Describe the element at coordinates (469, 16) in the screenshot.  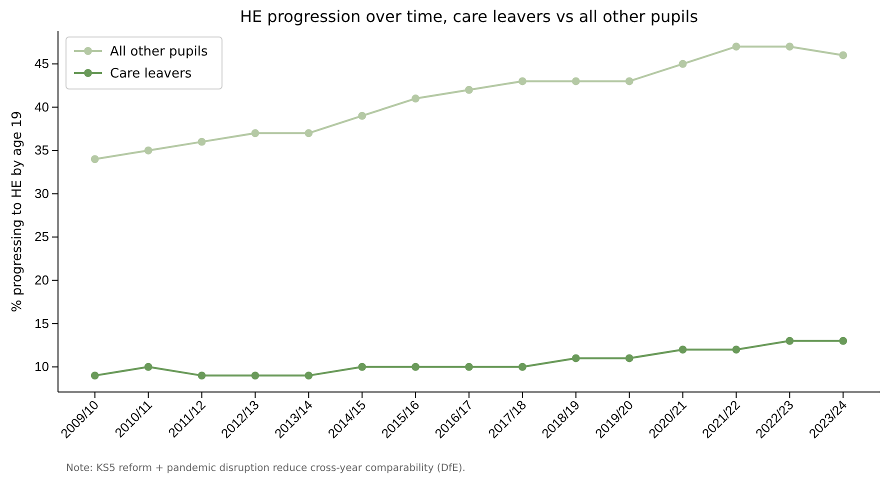
I see `chart-title: HE progression over time, care leavers vs all other pupils` at that location.